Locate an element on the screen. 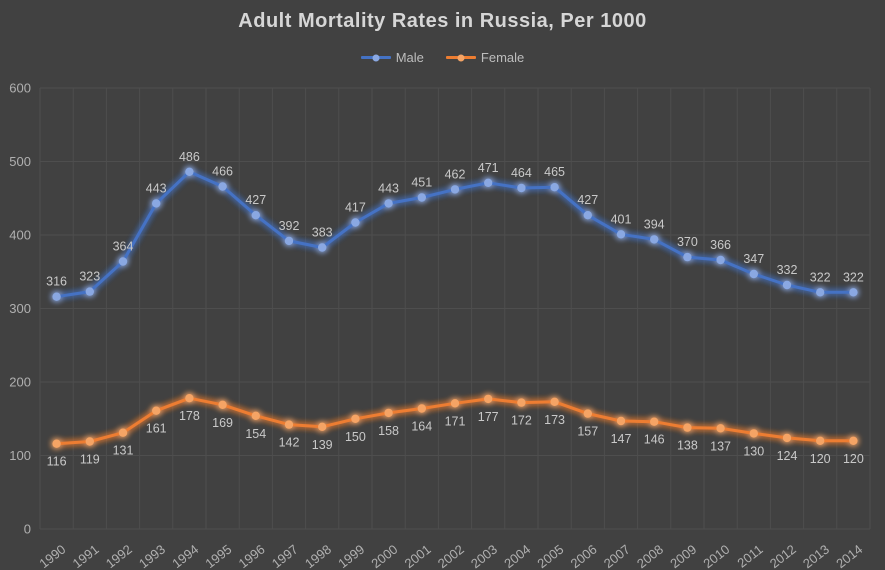  male-data-label: 451 is located at coordinates (421, 183).